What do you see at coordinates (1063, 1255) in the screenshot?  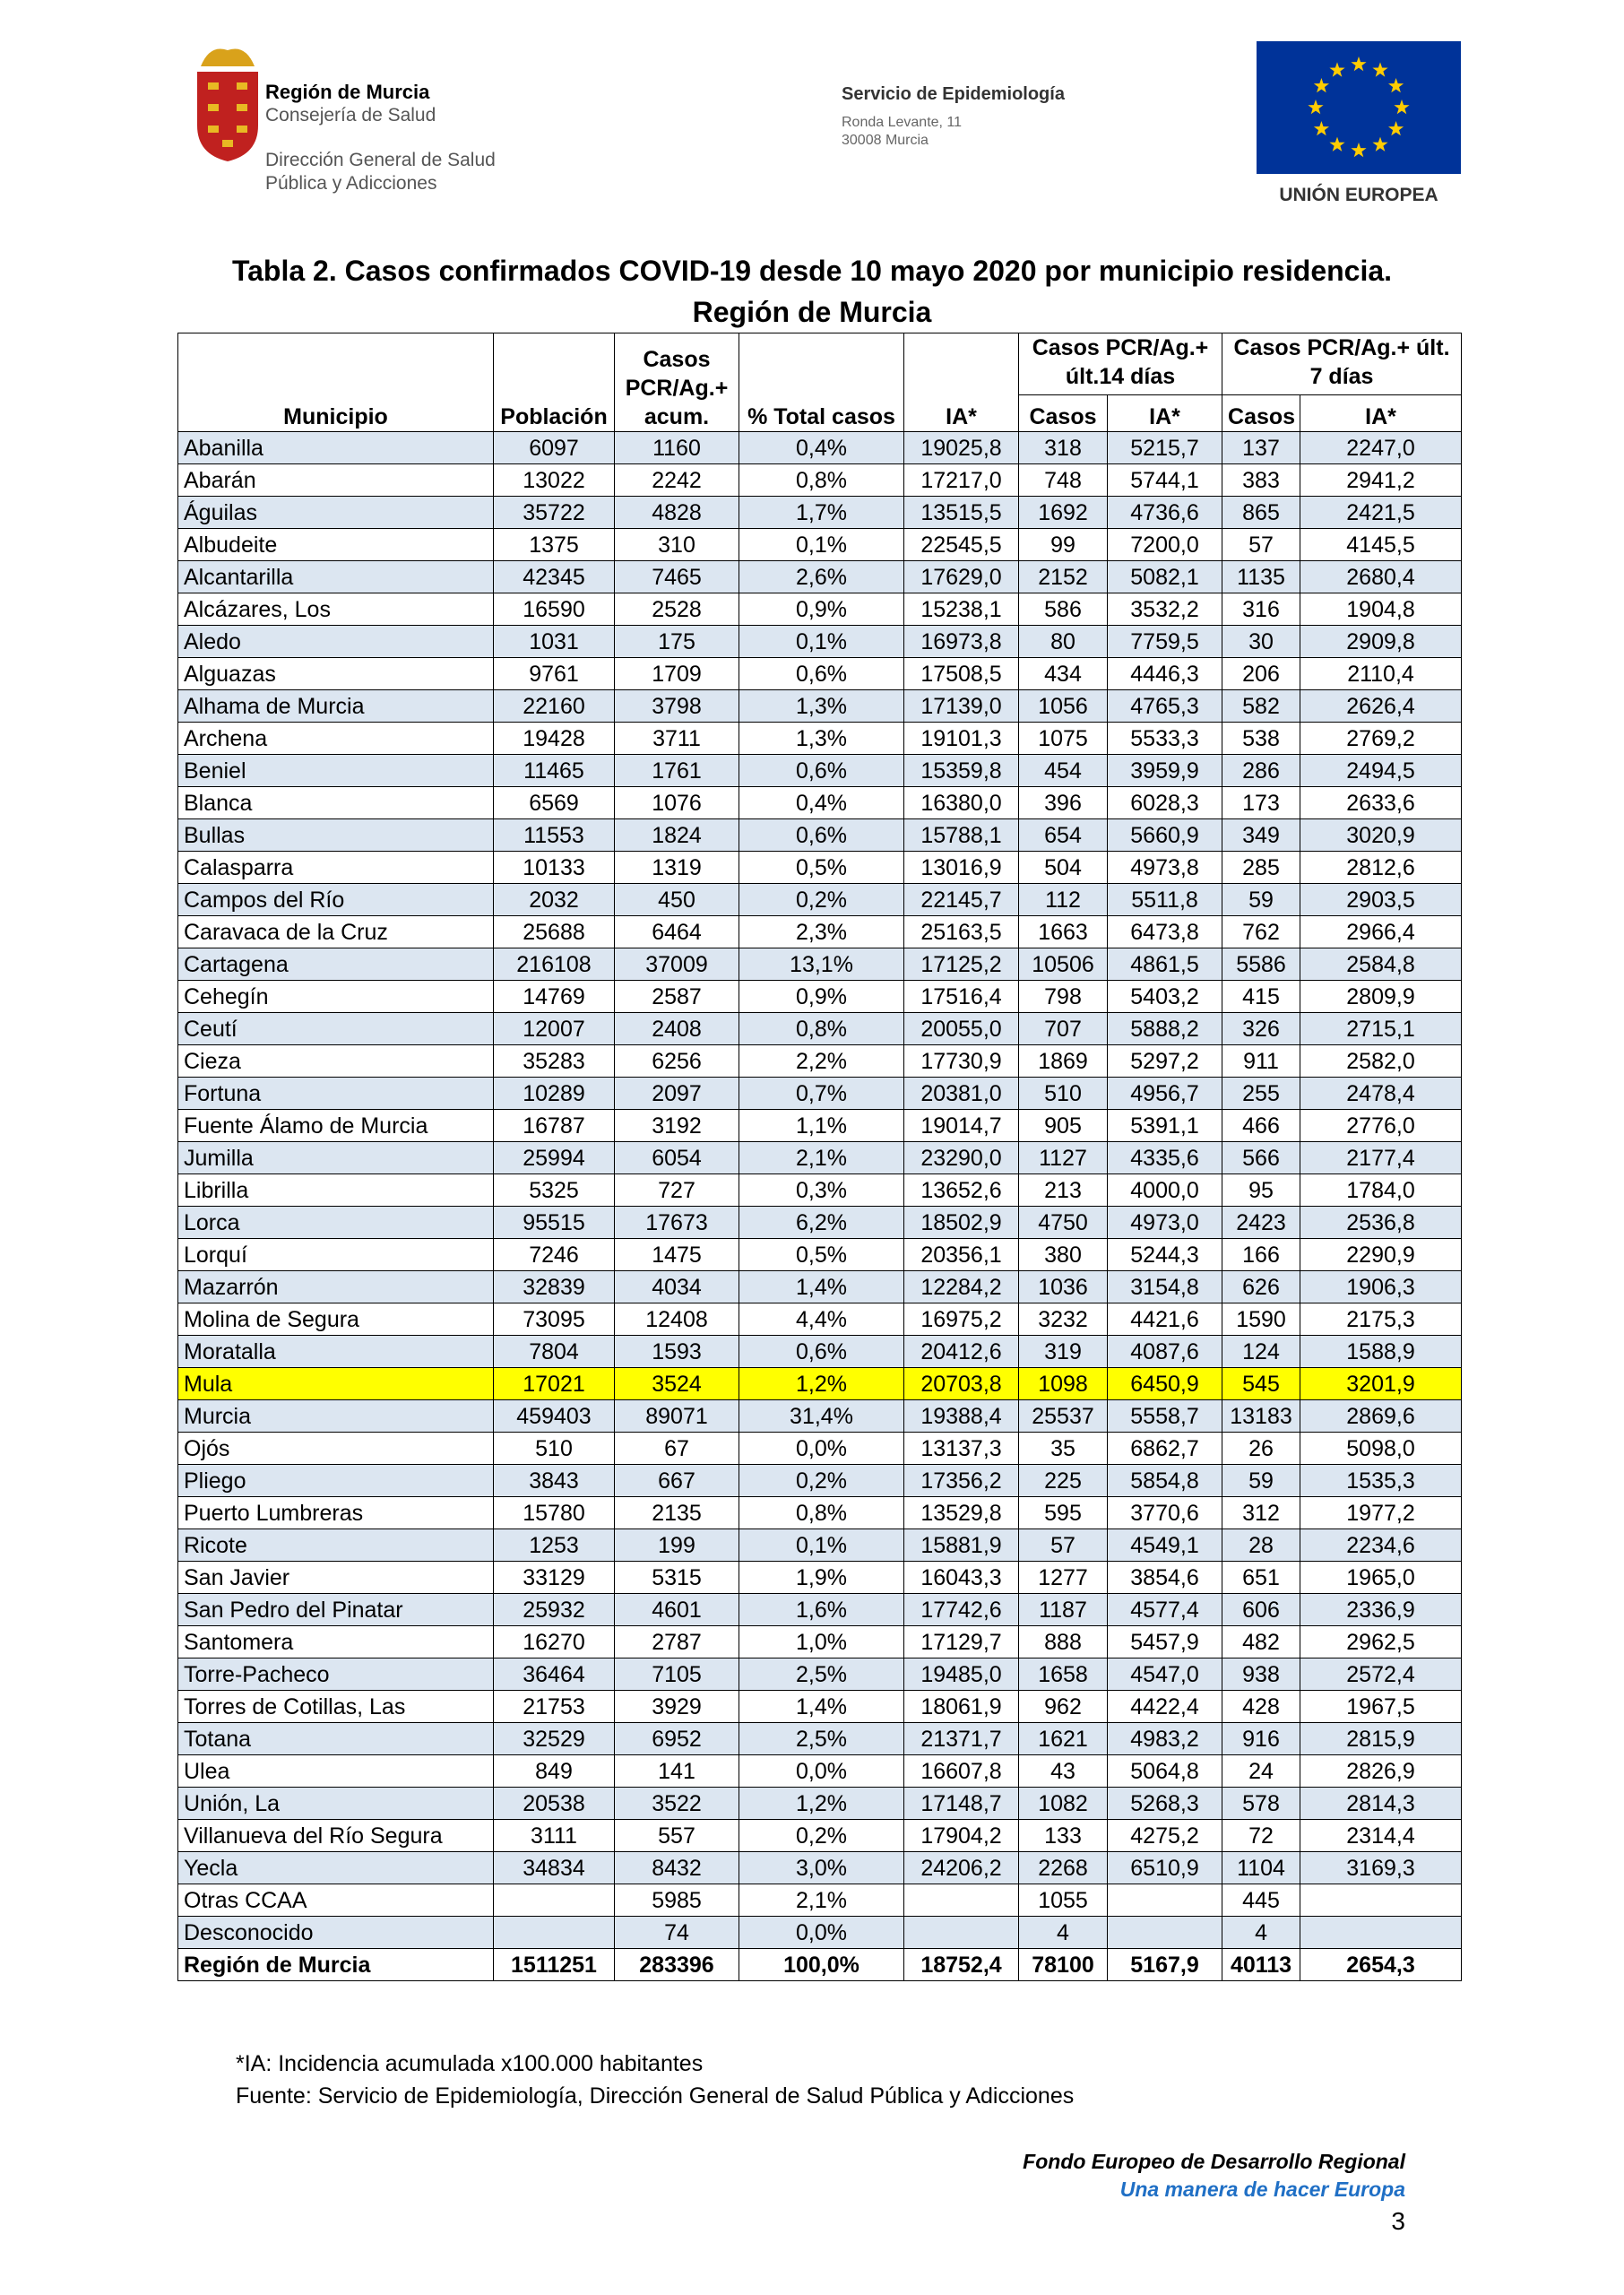 I see `cell: 380` at bounding box center [1063, 1255].